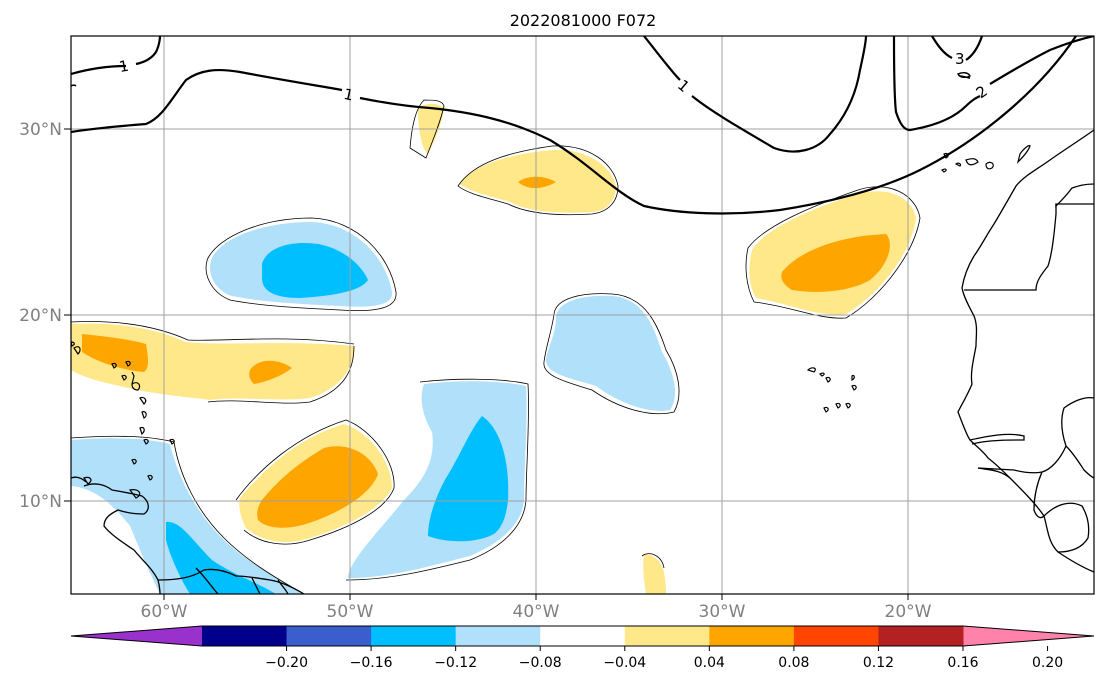 Image resolution: width=1105 pixels, height=685 pixels. I want to click on longitude-labels: 60°W 50°W 40°W 30°W 20°W, so click(536, 608).